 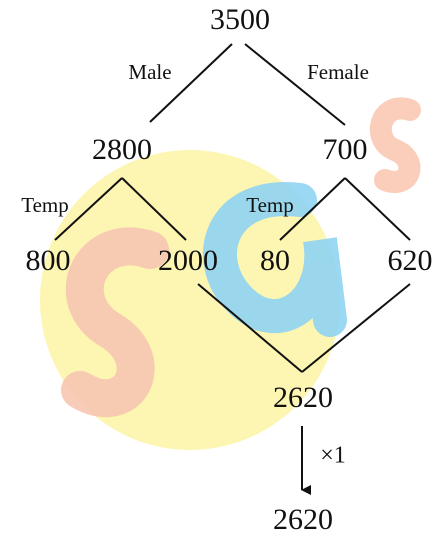 I want to click on node: 80, so click(x=275, y=260).